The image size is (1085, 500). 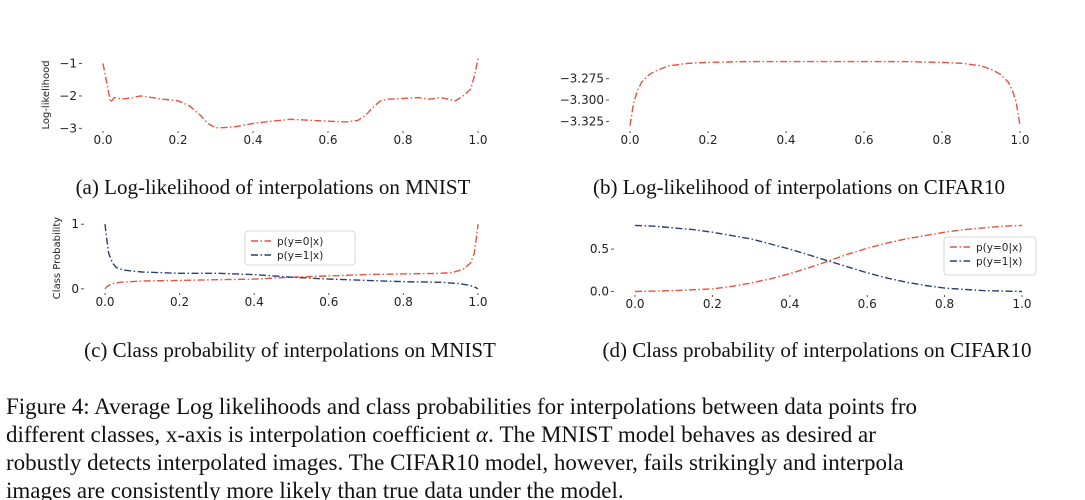 I want to click on panel-a: 0.0 0.2 0.4 0.6 0.8 1.0 −1 −2 −3 Log-likelihood, so click(x=264, y=101).